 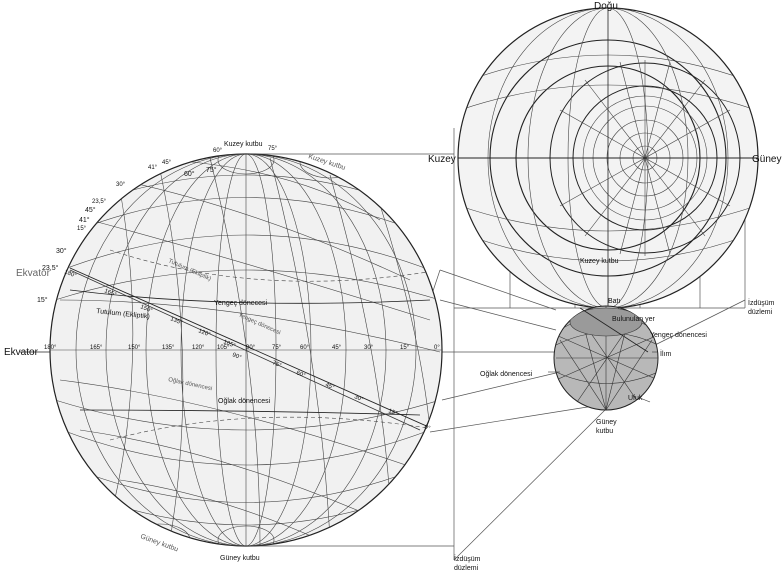 What do you see at coordinates (21, 352) in the screenshot?
I see `ekvator-label: Ekvator` at bounding box center [21, 352].